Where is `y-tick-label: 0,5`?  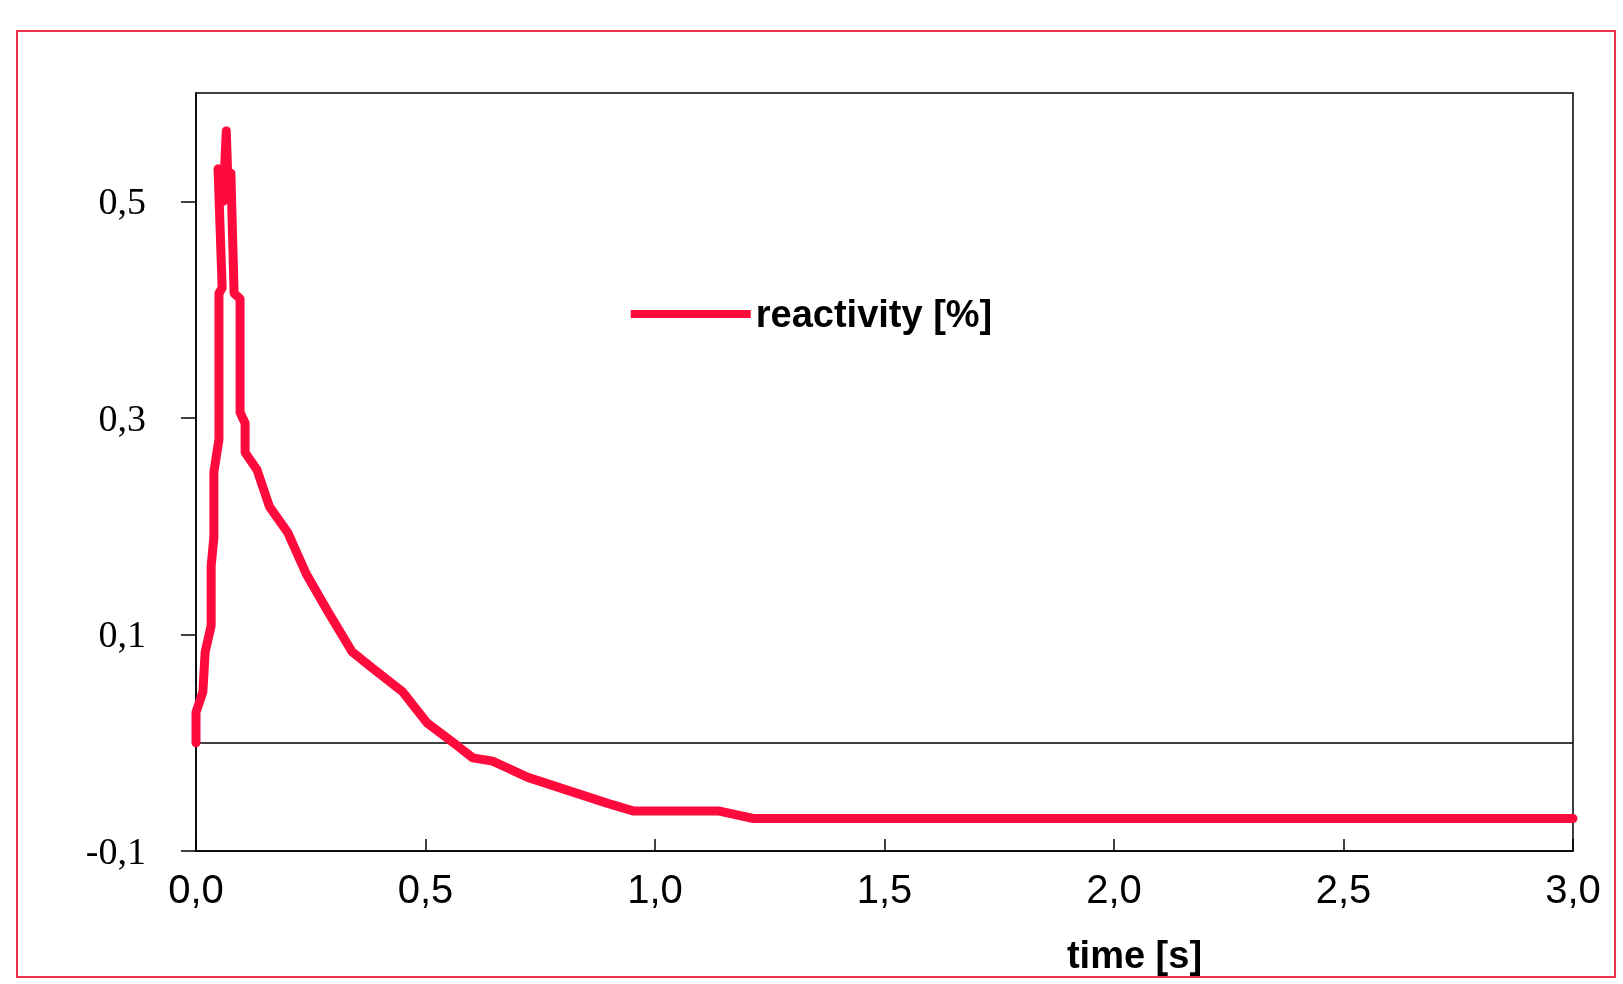 y-tick-label: 0,5 is located at coordinates (122, 201).